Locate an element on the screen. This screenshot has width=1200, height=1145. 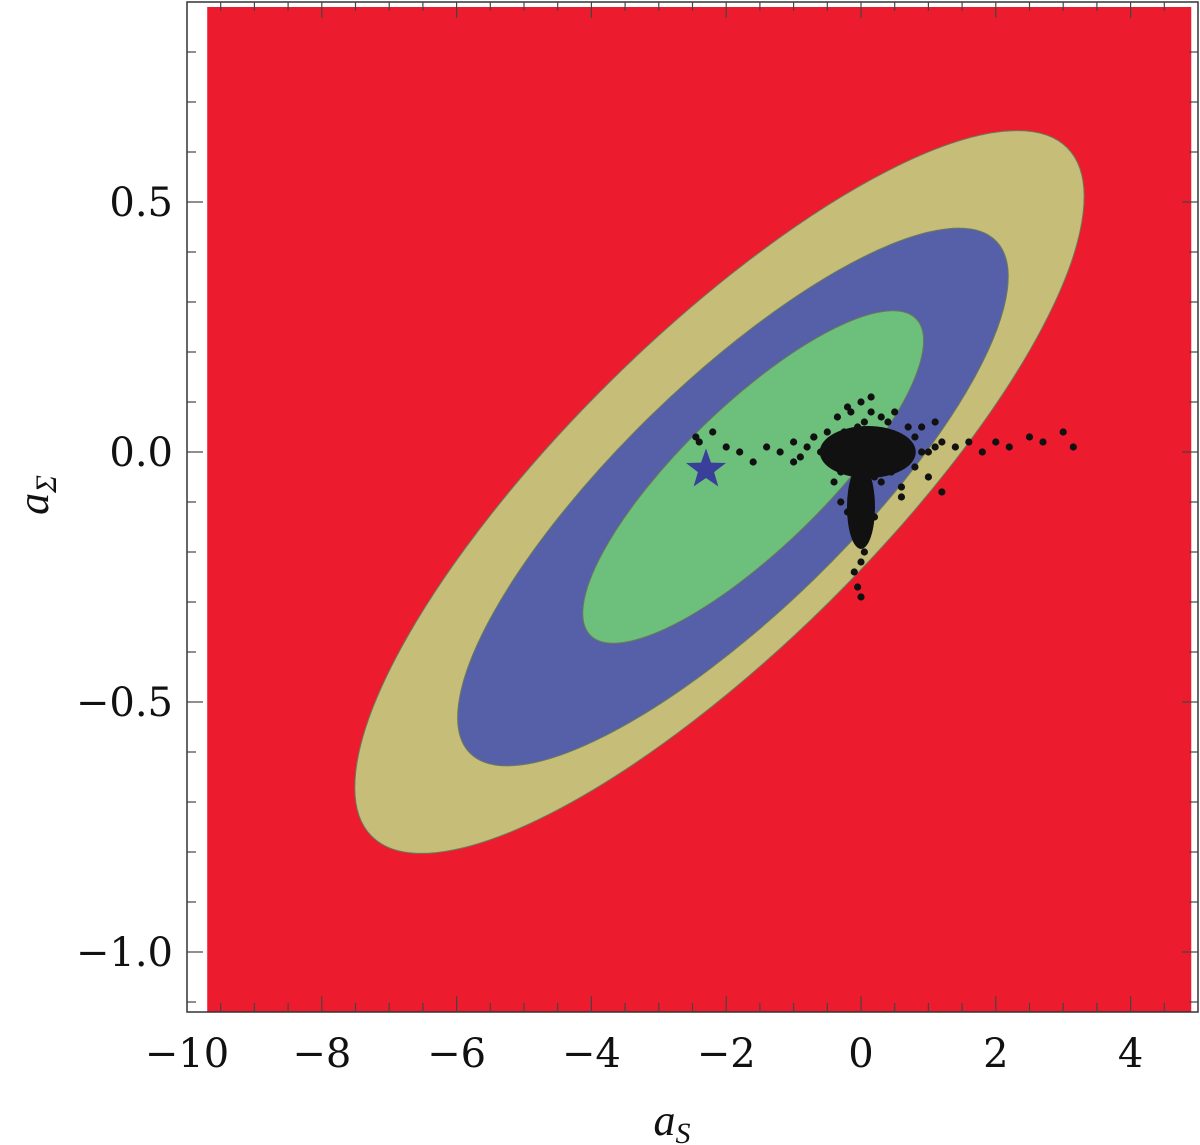
best-fit-star-icon is located at coordinates (706, 467).